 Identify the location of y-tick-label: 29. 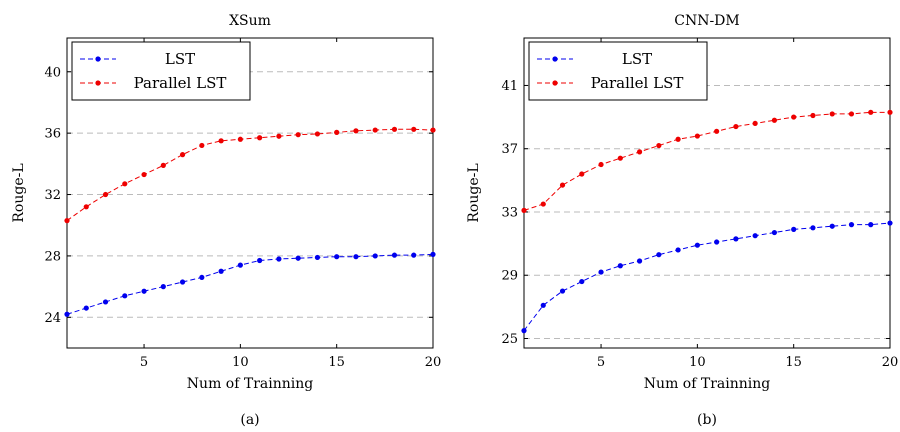
(509, 276).